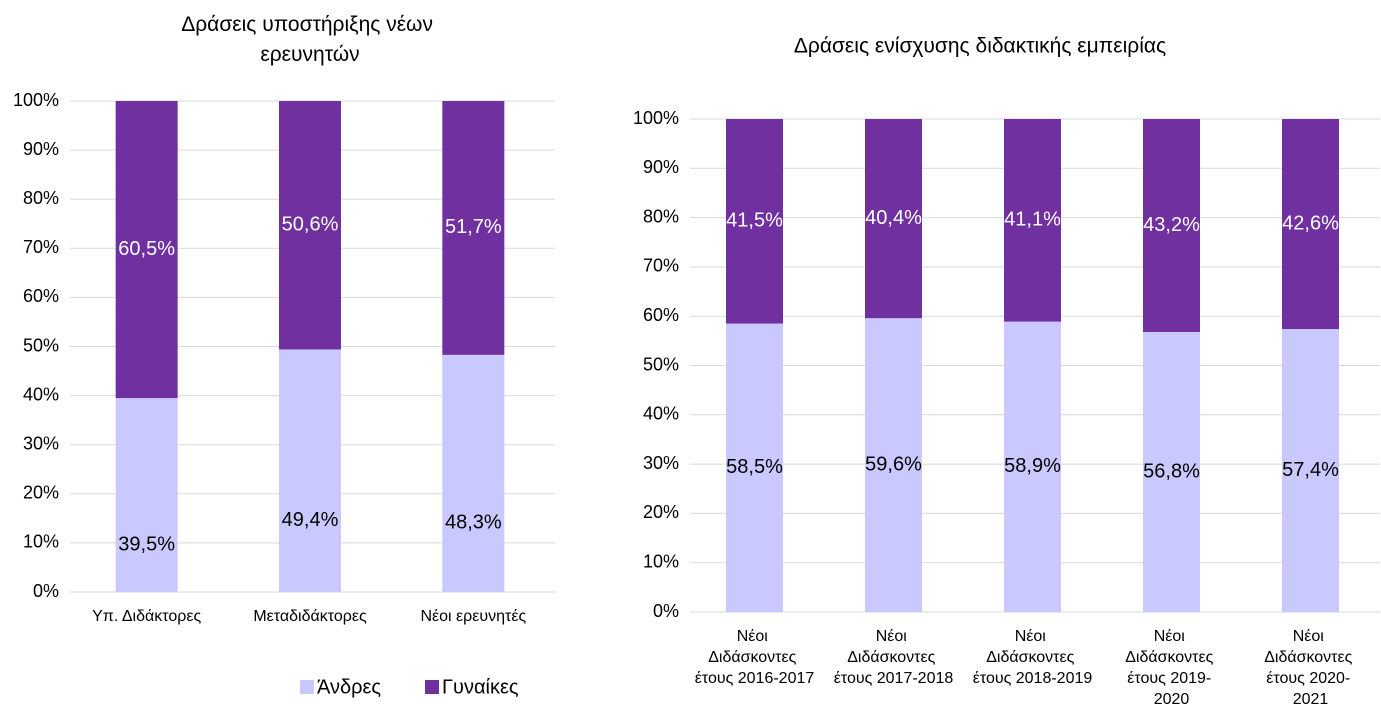  What do you see at coordinates (1171, 668) in the screenshot?
I see `x-tick-label: Νέοι Διδάσκοντες έτους 2019- 2020` at bounding box center [1171, 668].